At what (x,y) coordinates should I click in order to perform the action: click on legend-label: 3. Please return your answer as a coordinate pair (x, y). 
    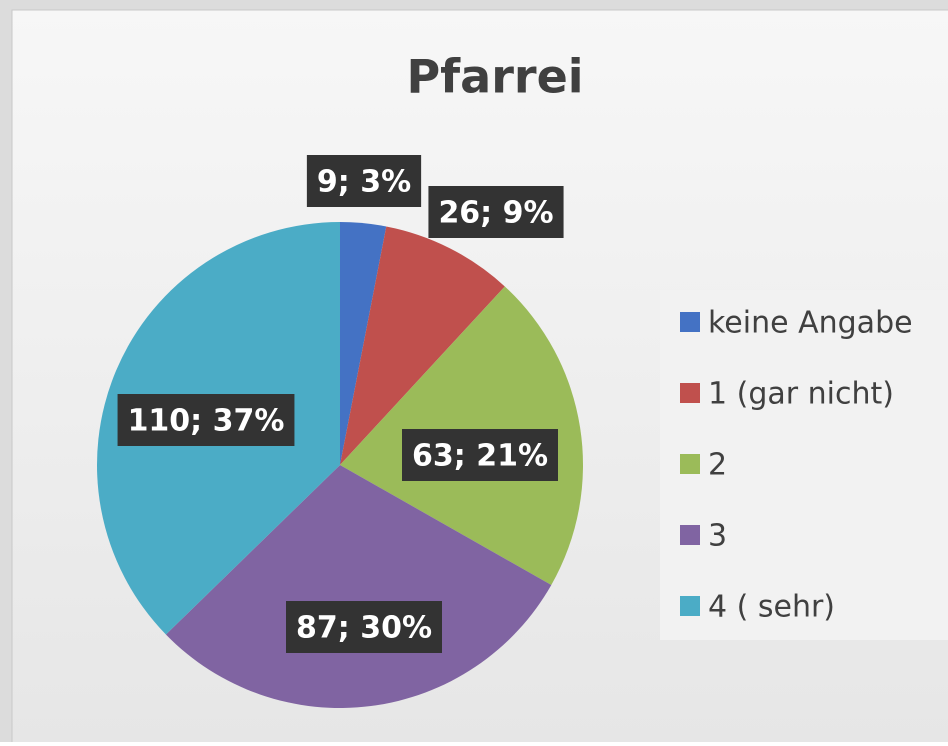
    Looking at the image, I should click on (717, 536).